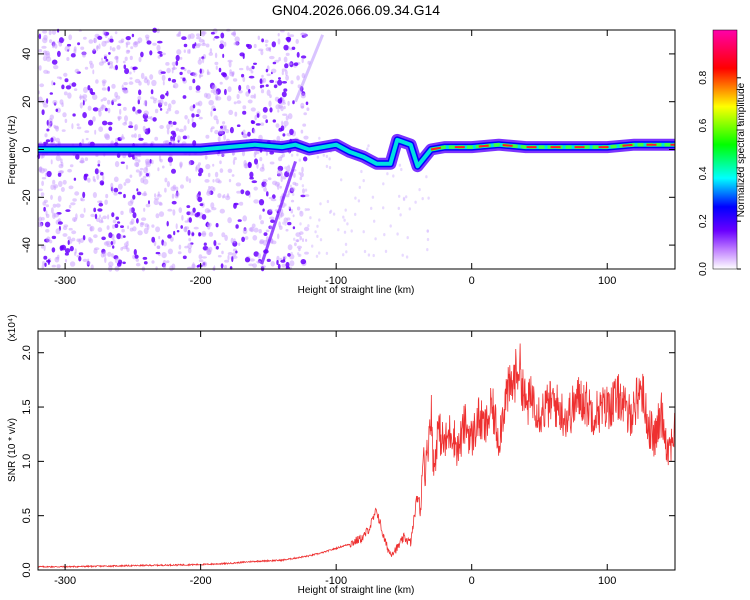 This screenshot has width=750, height=600. What do you see at coordinates (12, 150) in the screenshot?
I see `spectrogram-y-axis-label: Frequency (Hz)` at bounding box center [12, 150].